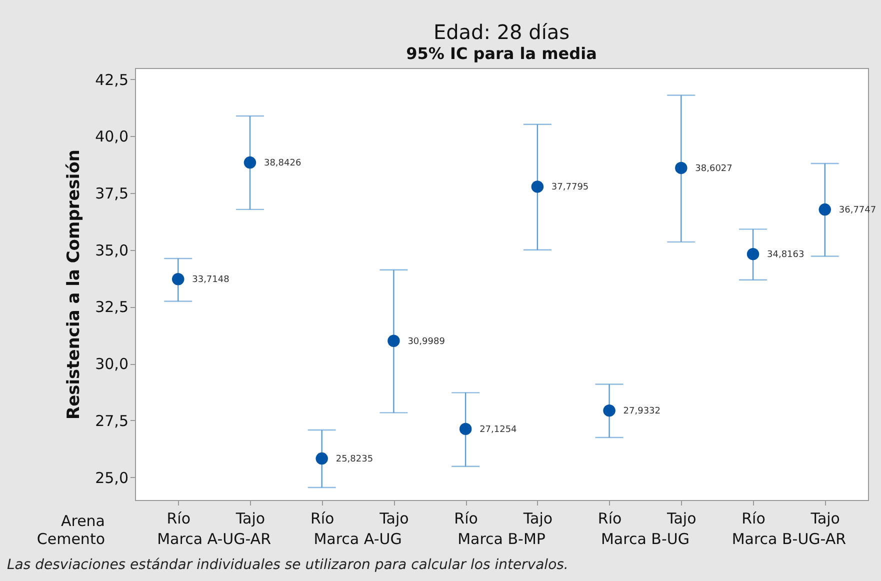  What do you see at coordinates (111, 364) in the screenshot?
I see `y-tick-label: 30,0` at bounding box center [111, 364].